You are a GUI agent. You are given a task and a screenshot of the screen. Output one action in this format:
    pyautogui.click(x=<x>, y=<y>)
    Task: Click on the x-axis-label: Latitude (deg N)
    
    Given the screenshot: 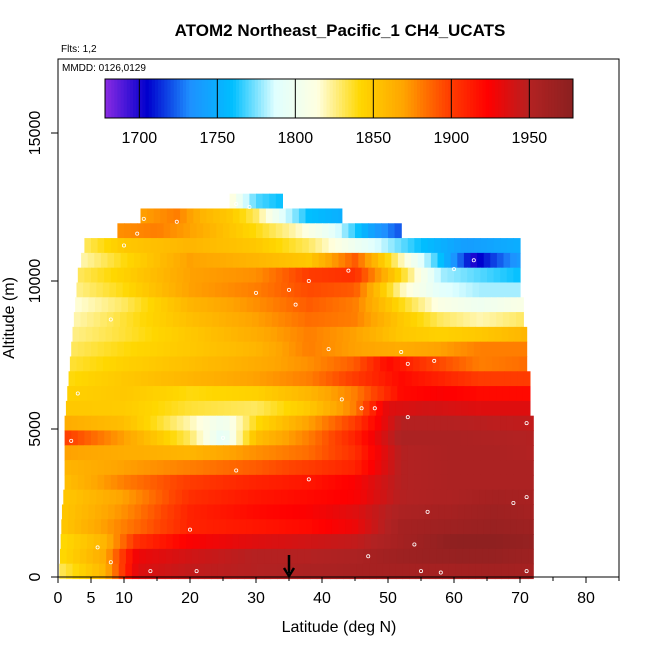 What is the action you would take?
    pyautogui.click(x=339, y=627)
    